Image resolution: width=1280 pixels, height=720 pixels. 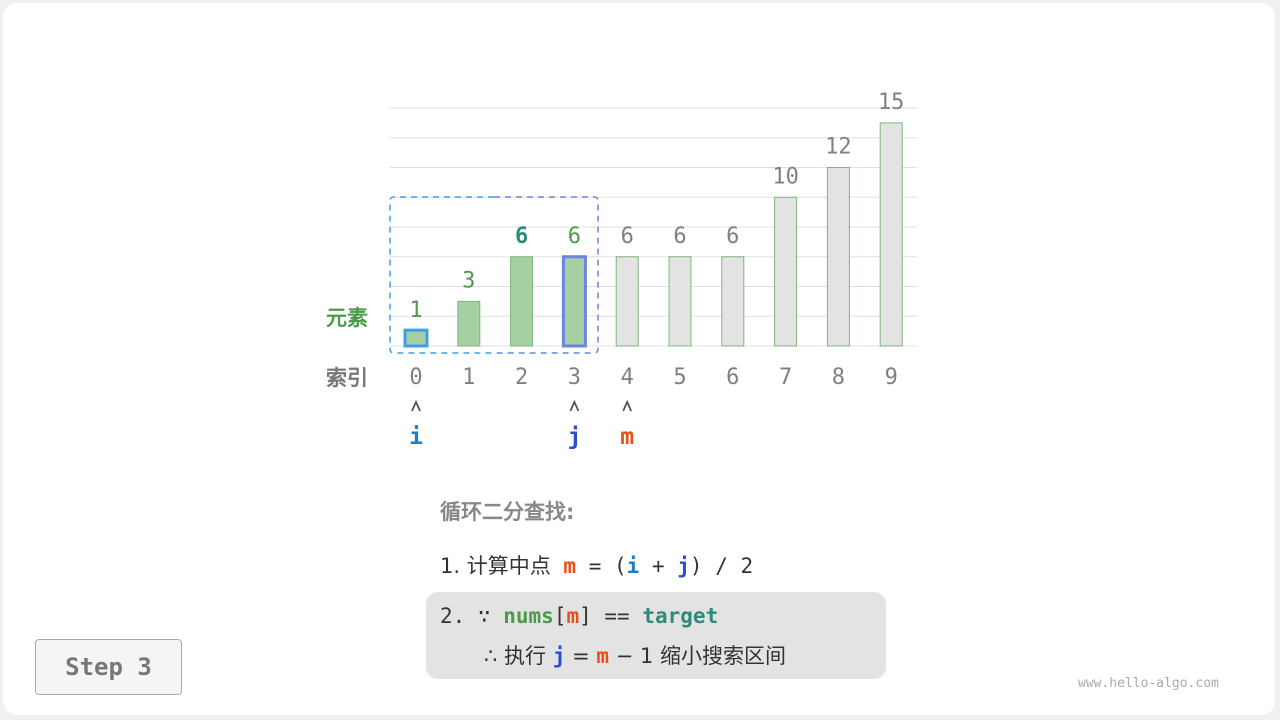 I want to click on step2-target: target, so click(x=680, y=616).